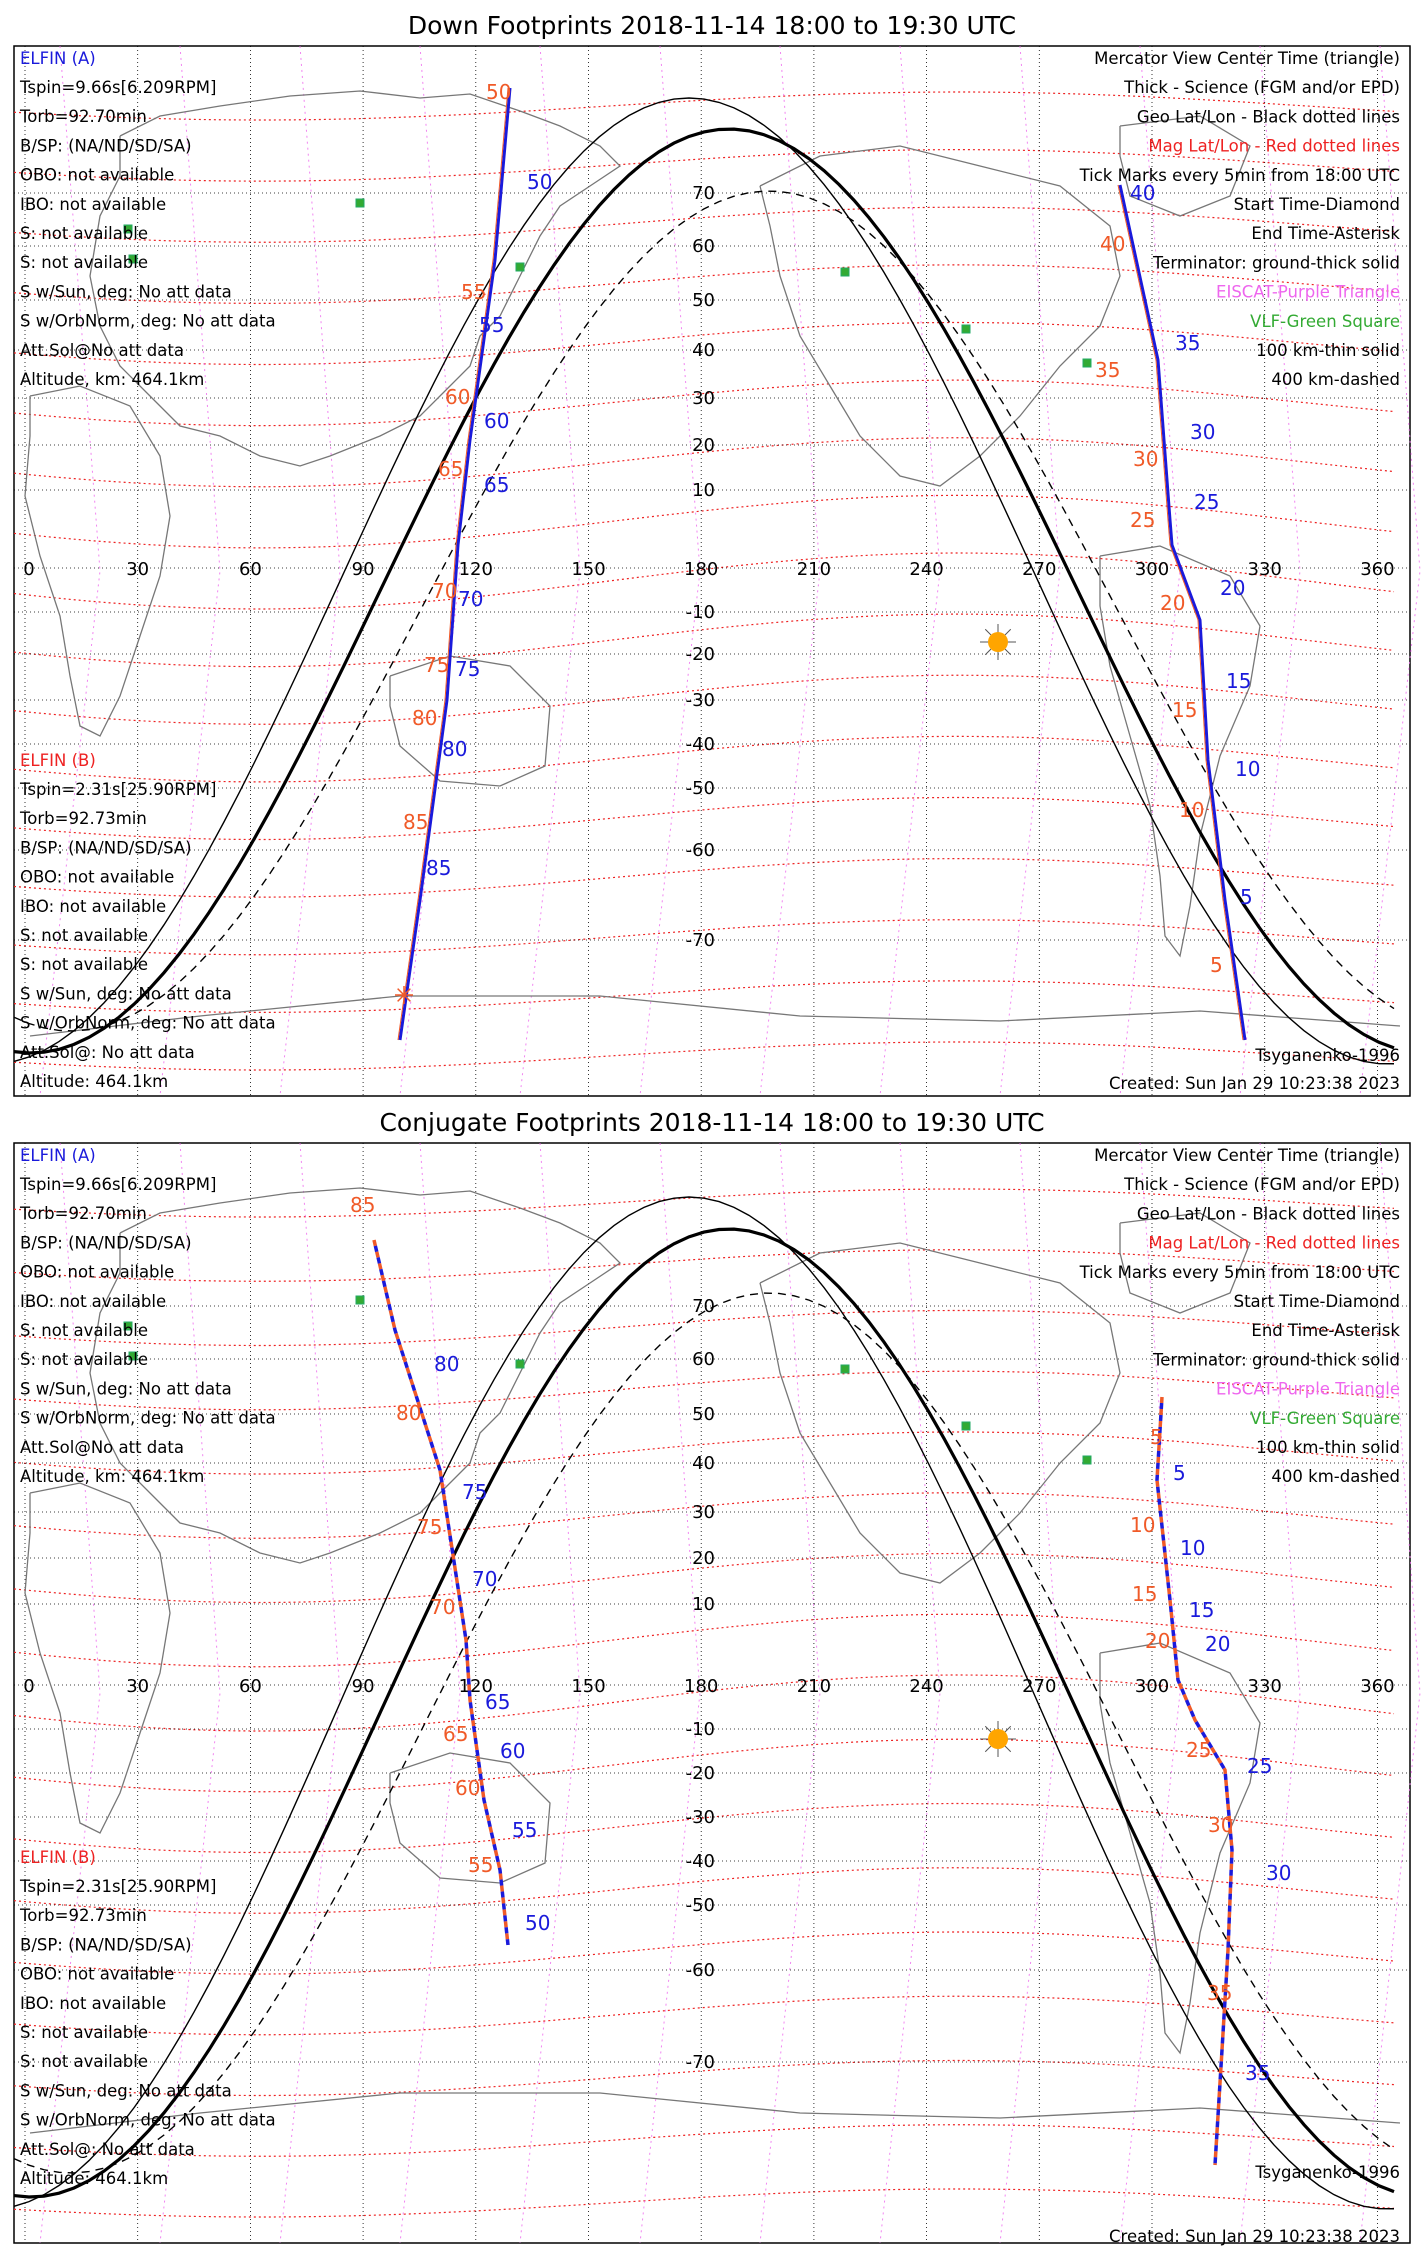 The image size is (1425, 2254). Describe the element at coordinates (1268, 1213) in the screenshot. I see `legend-item: Geo Lat/Lon - Black dotted lines` at that location.